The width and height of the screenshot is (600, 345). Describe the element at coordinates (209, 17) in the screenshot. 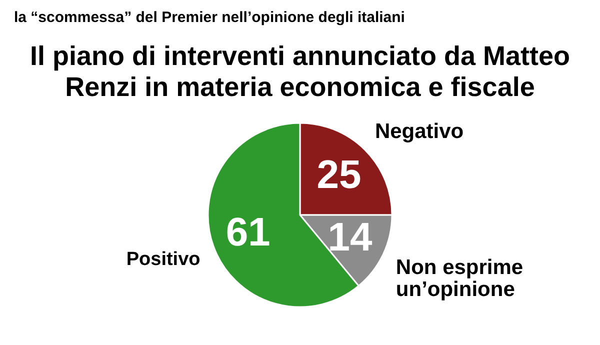

I see `chart-subtitle: la “scommessa” del Premier nell’opinione degli italiani` at that location.